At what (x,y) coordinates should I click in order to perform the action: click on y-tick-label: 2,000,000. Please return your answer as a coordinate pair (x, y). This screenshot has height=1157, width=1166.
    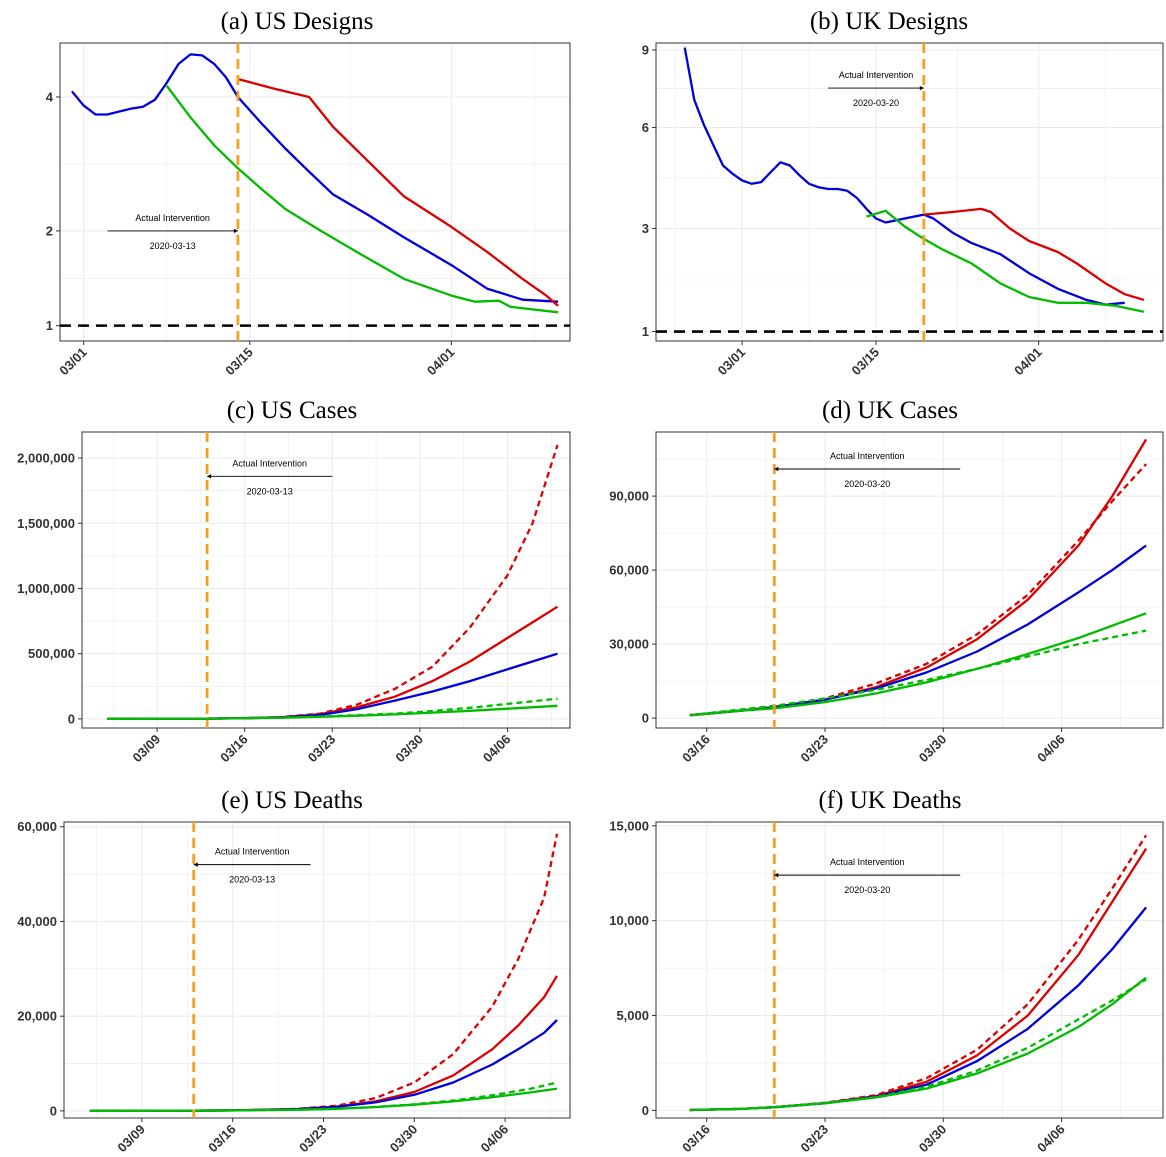
    Looking at the image, I should click on (46, 458).